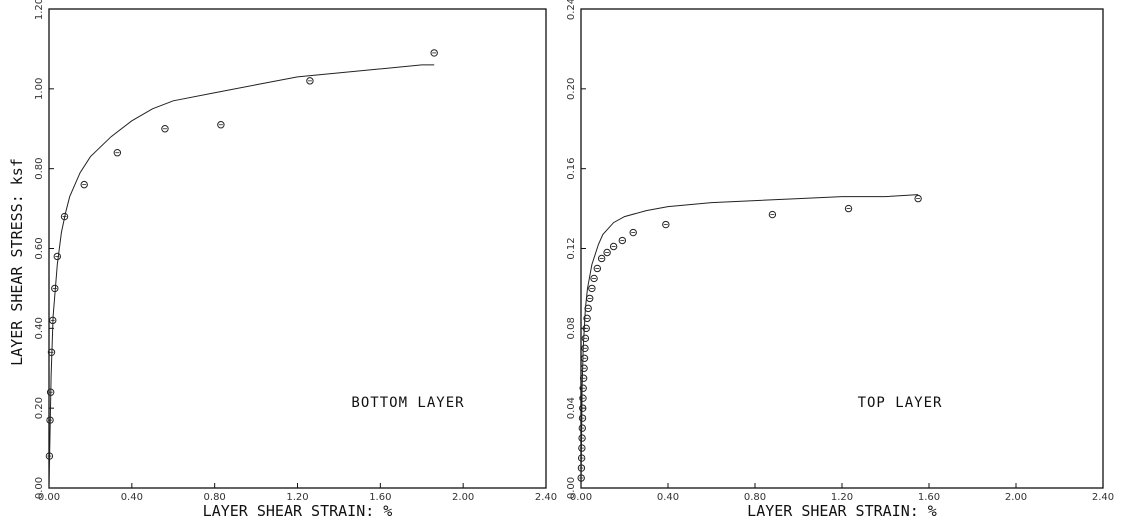 The image size is (1124, 525). I want to click on y-axis-label: LAYER SHEAR STRESS: ksf, so click(17, 262).